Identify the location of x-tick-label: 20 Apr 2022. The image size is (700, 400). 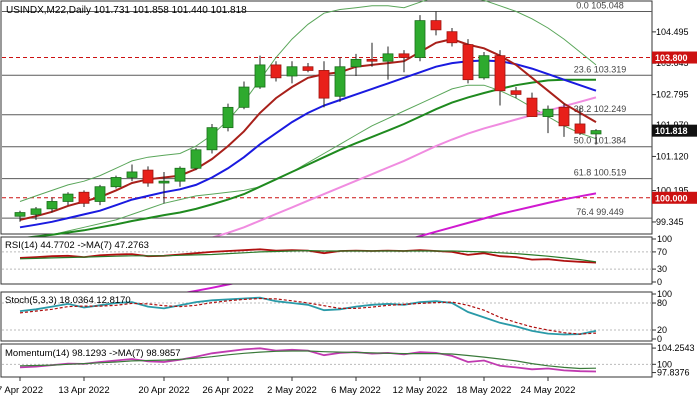
(163, 390).